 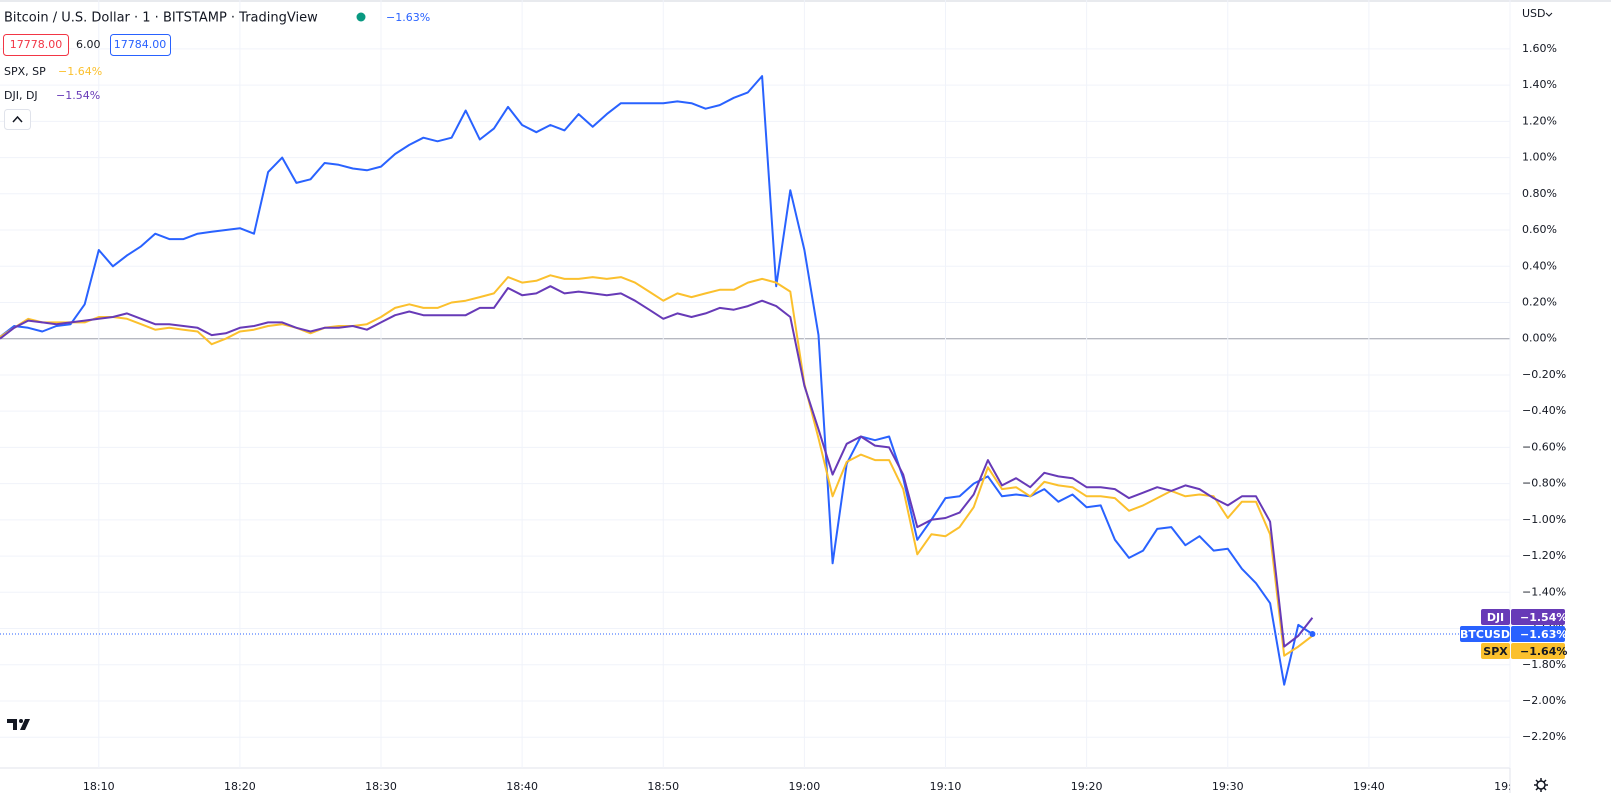 I want to click on y-tick-label: −0.60%, so click(x=1544, y=446).